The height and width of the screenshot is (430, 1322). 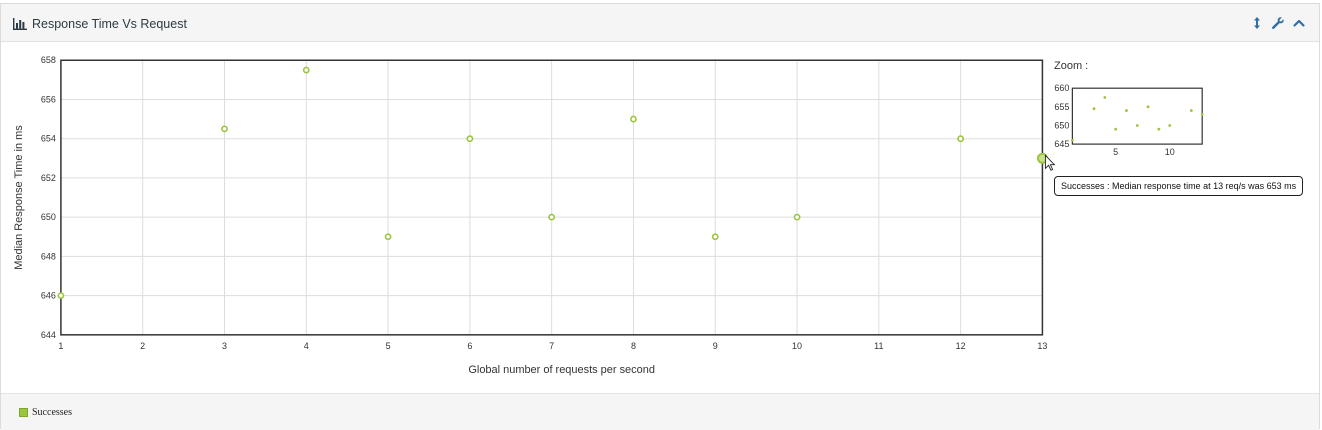 What do you see at coordinates (797, 346) in the screenshot?
I see `x-tick-label: 10` at bounding box center [797, 346].